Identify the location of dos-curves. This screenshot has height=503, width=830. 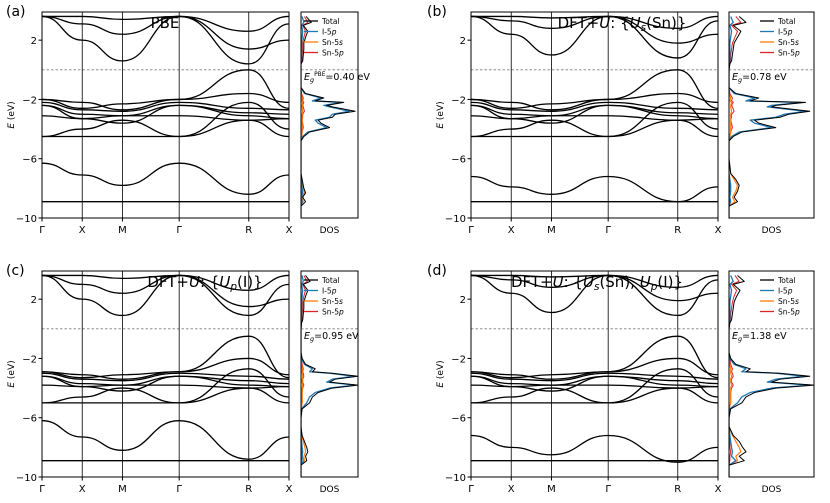
(770, 117).